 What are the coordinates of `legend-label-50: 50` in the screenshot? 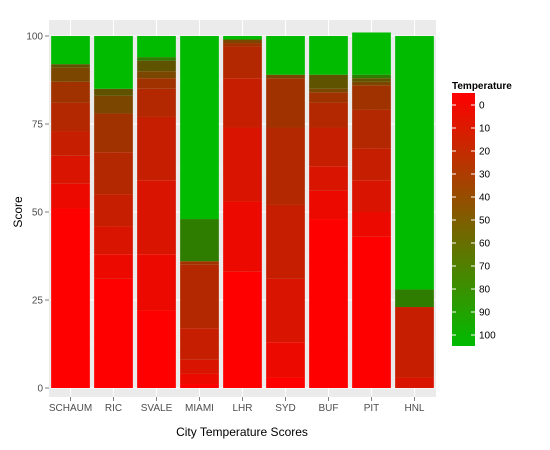 It's located at (485, 221).